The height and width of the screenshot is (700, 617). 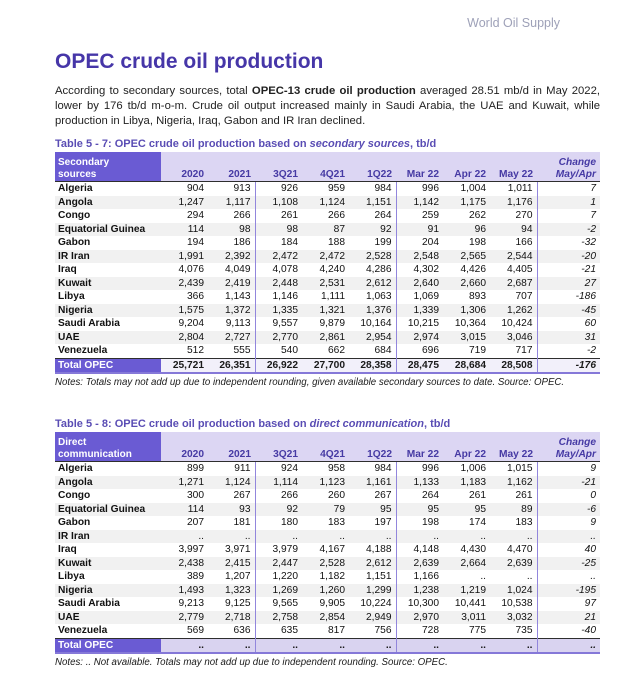 What do you see at coordinates (373, 482) in the screenshot?
I see `value-cell: 1,161` at bounding box center [373, 482].